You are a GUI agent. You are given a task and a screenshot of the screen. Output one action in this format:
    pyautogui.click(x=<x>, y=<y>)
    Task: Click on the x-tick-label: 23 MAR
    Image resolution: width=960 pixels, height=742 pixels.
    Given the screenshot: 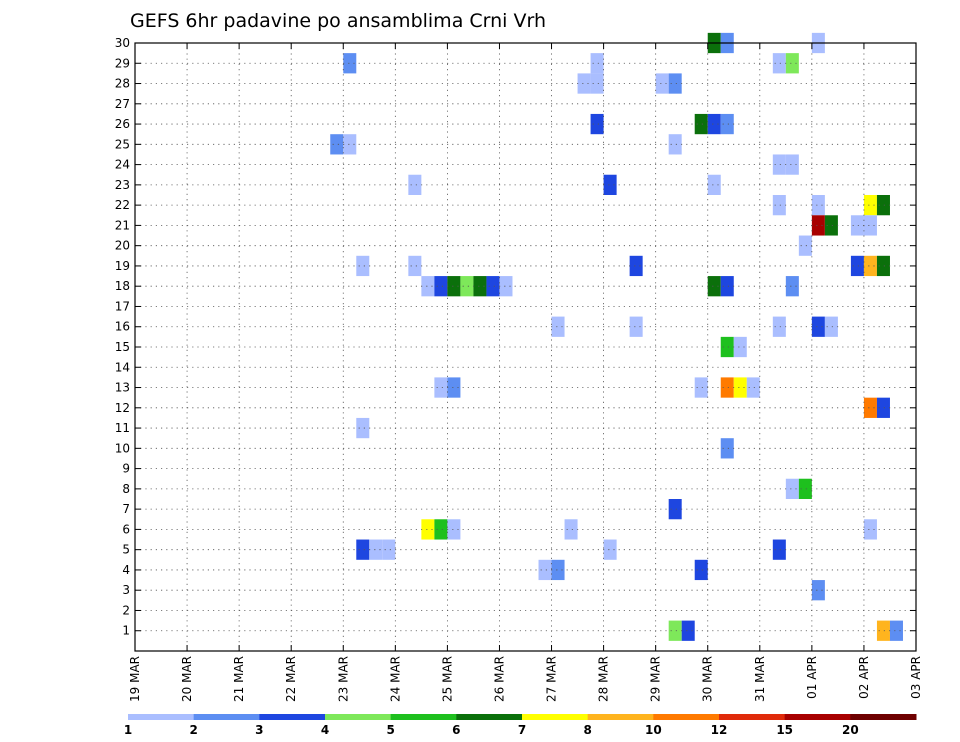 What is the action you would take?
    pyautogui.click(x=343, y=679)
    